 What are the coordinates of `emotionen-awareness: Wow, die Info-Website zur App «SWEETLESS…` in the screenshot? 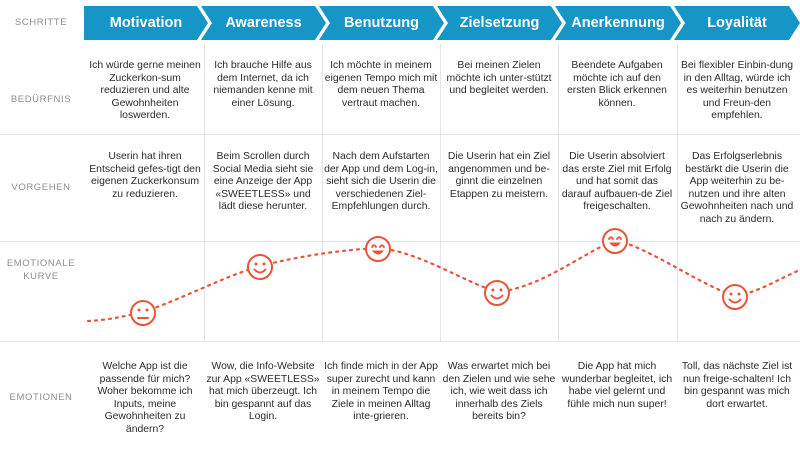 It's located at (263, 392).